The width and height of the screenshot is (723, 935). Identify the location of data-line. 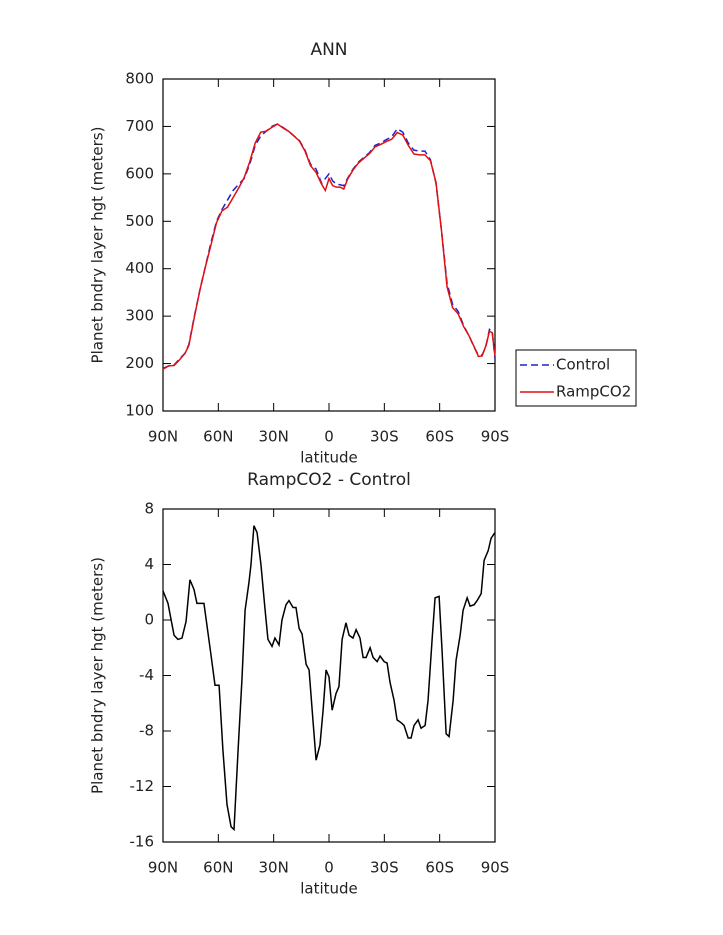
(329, 246).